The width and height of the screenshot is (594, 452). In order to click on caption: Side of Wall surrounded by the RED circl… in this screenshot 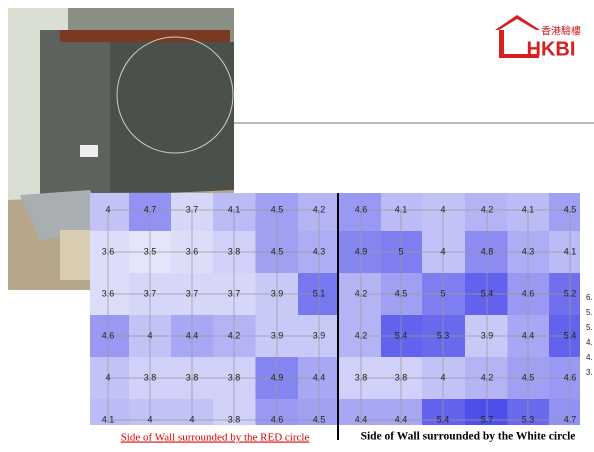, I will do `click(215, 438)`.